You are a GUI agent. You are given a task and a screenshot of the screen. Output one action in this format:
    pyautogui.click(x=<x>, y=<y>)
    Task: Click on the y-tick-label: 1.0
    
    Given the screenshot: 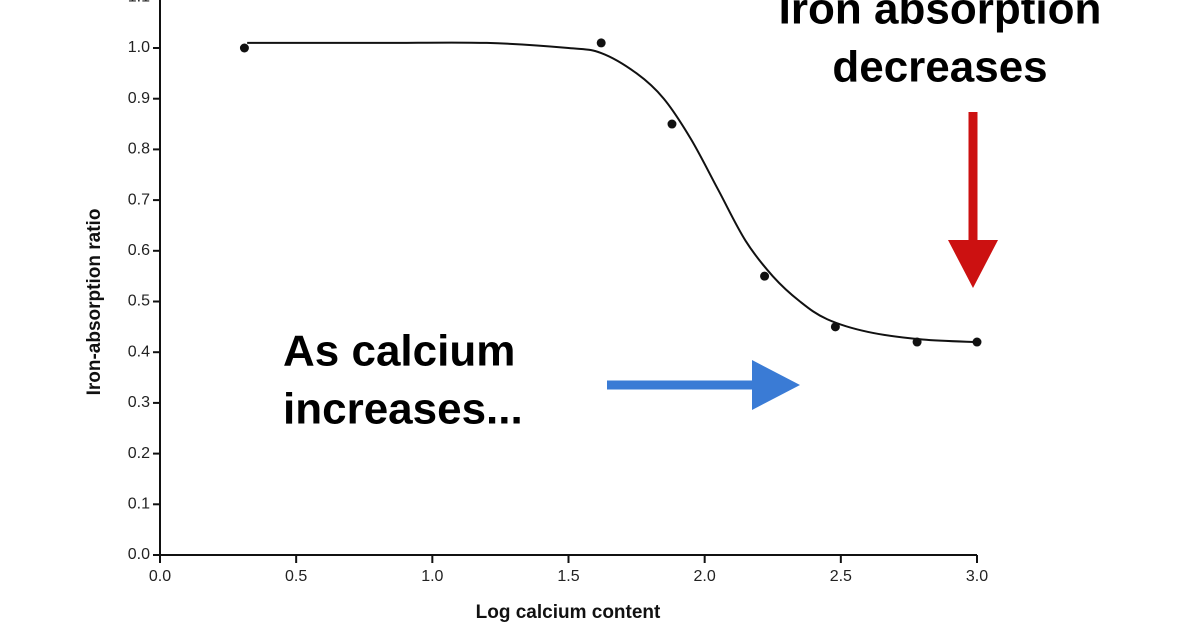 What is the action you would take?
    pyautogui.click(x=139, y=47)
    